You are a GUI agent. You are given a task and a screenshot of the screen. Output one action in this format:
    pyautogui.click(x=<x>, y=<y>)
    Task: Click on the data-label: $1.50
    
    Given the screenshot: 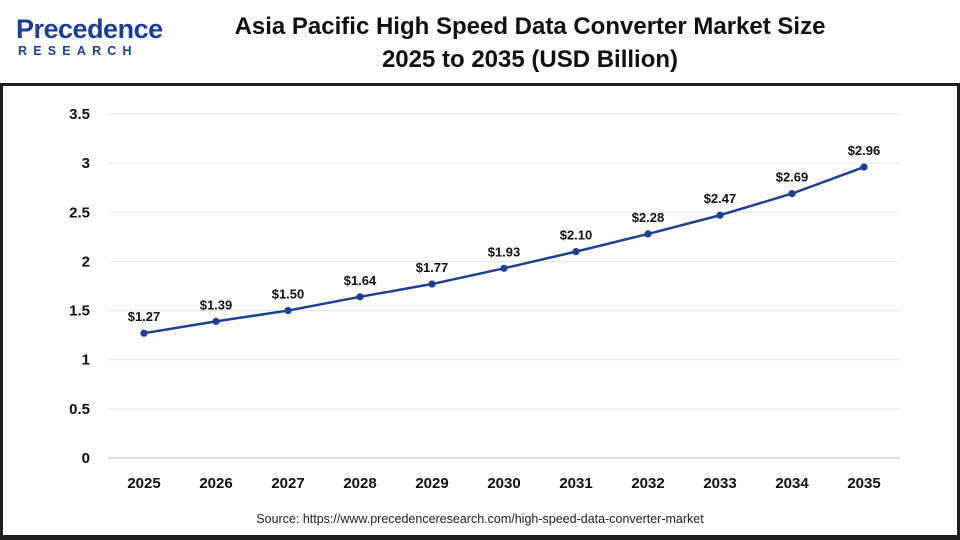 What is the action you would take?
    pyautogui.click(x=288, y=294)
    